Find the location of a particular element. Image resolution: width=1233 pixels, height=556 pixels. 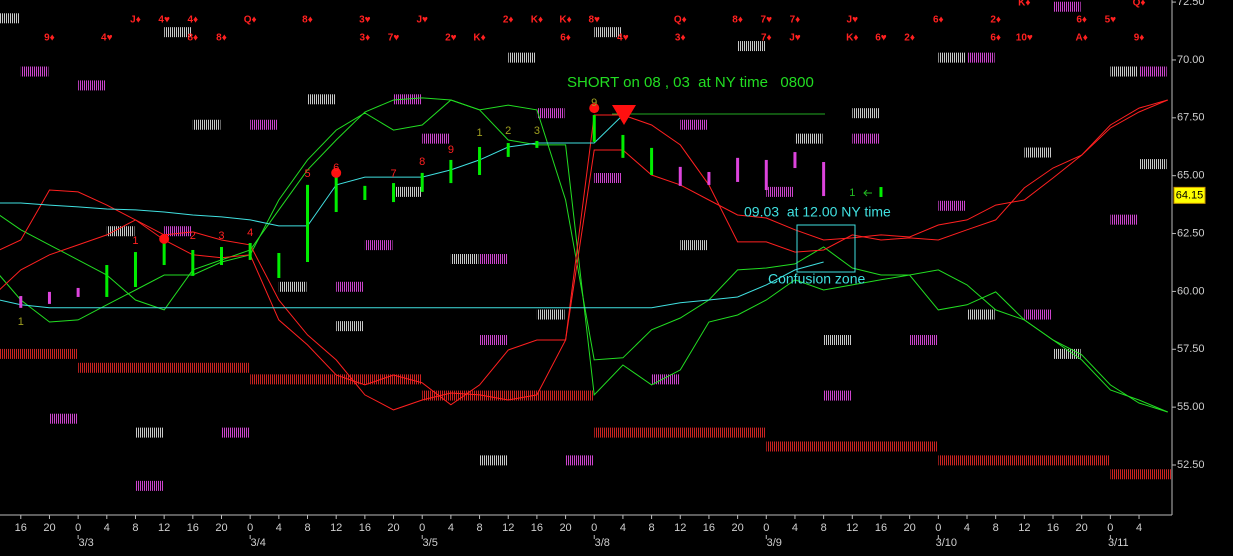

y-tick-label: 52.50 is located at coordinates (1191, 465).